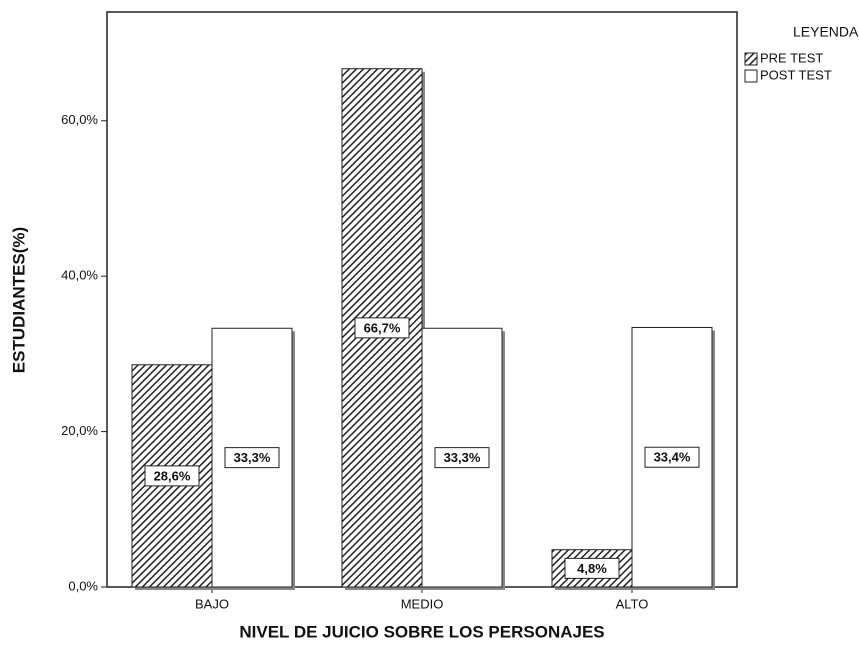 Image resolution: width=859 pixels, height=646 pixels. I want to click on value-label: 33,4%, so click(672, 457).